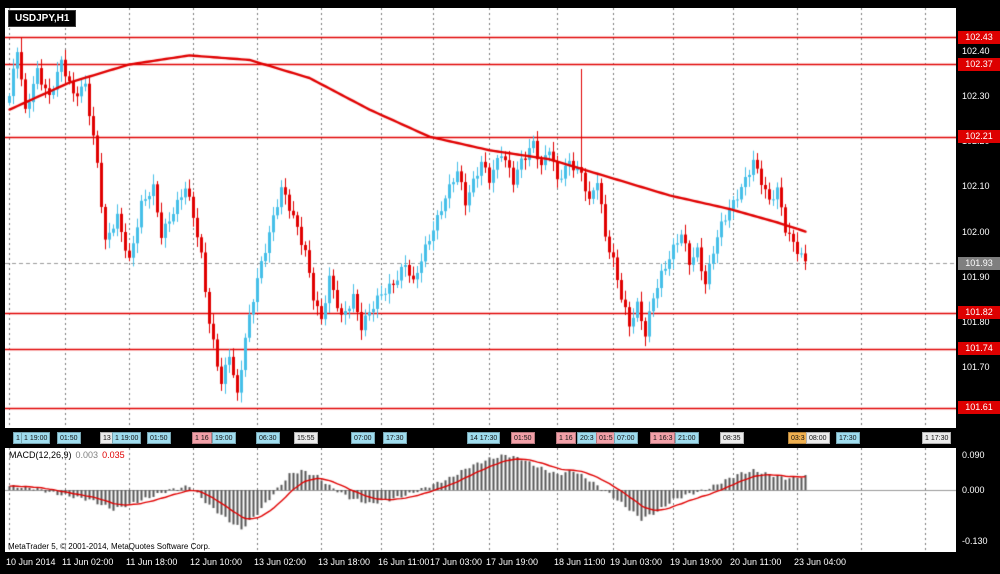 The height and width of the screenshot is (574, 1000). What do you see at coordinates (31, 562) in the screenshot?
I see `time-axis-label: 10 Jun 2014` at bounding box center [31, 562].